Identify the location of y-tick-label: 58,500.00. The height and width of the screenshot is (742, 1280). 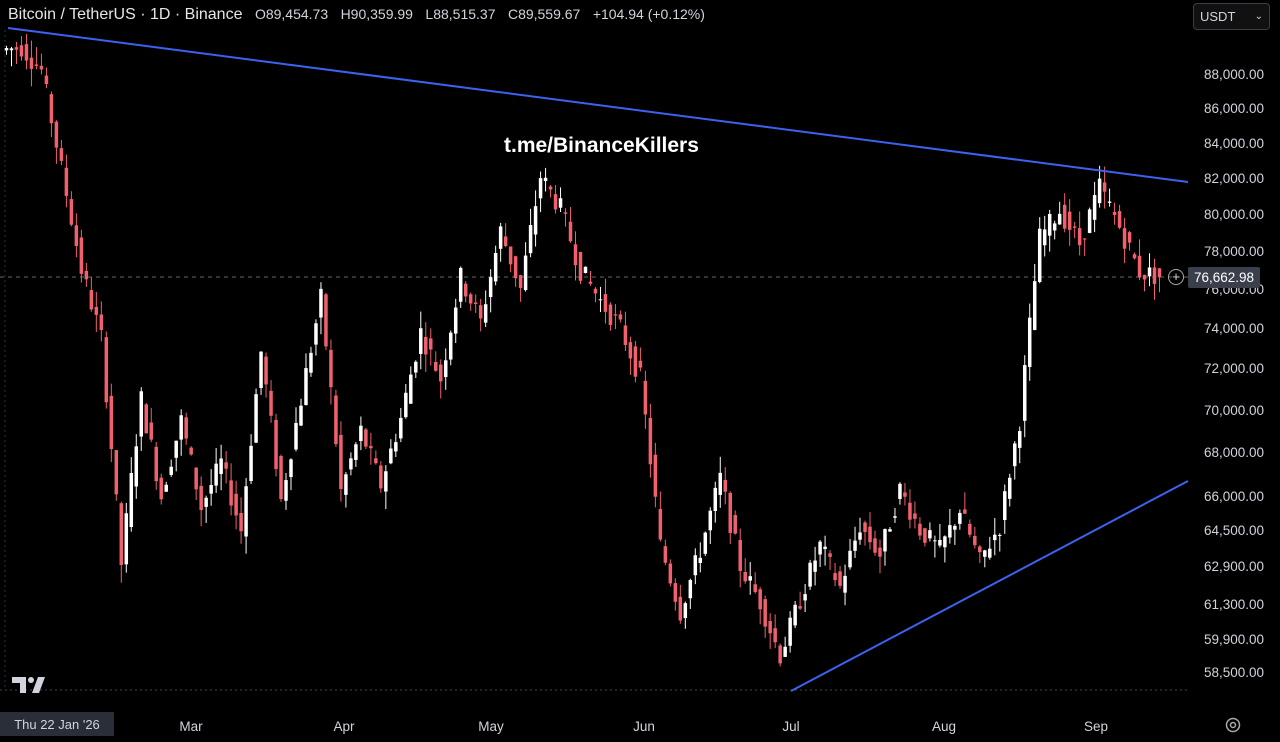
(1234, 672).